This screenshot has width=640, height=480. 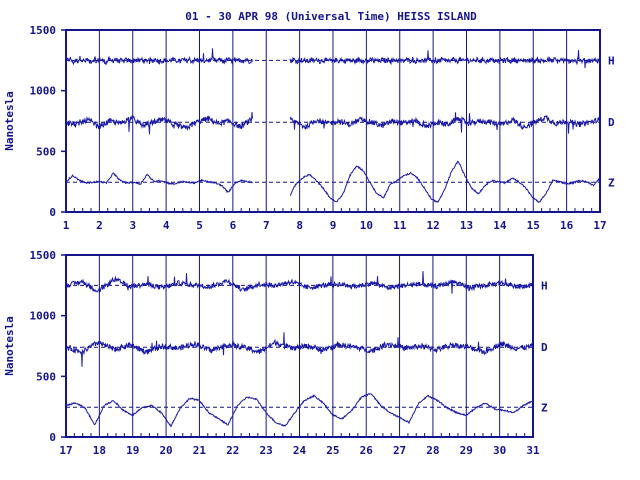 I want to click on x-tick-label: 28, so click(x=432, y=450).